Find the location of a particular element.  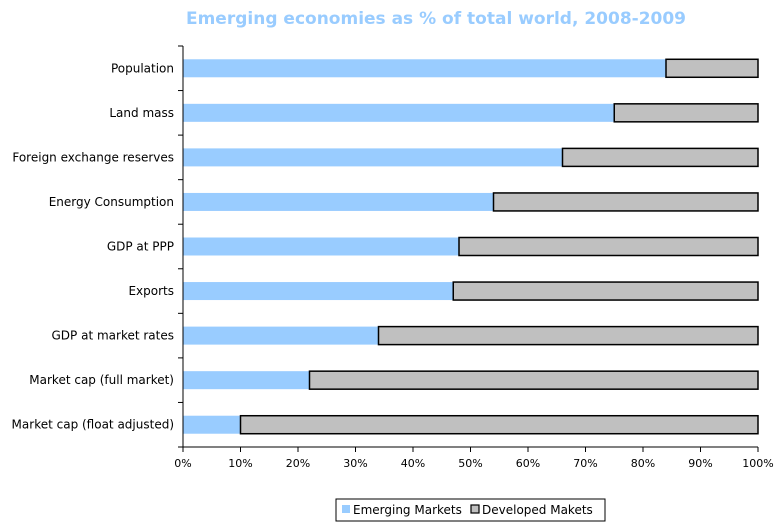

x-tick-label: 80% is located at coordinates (643, 463).